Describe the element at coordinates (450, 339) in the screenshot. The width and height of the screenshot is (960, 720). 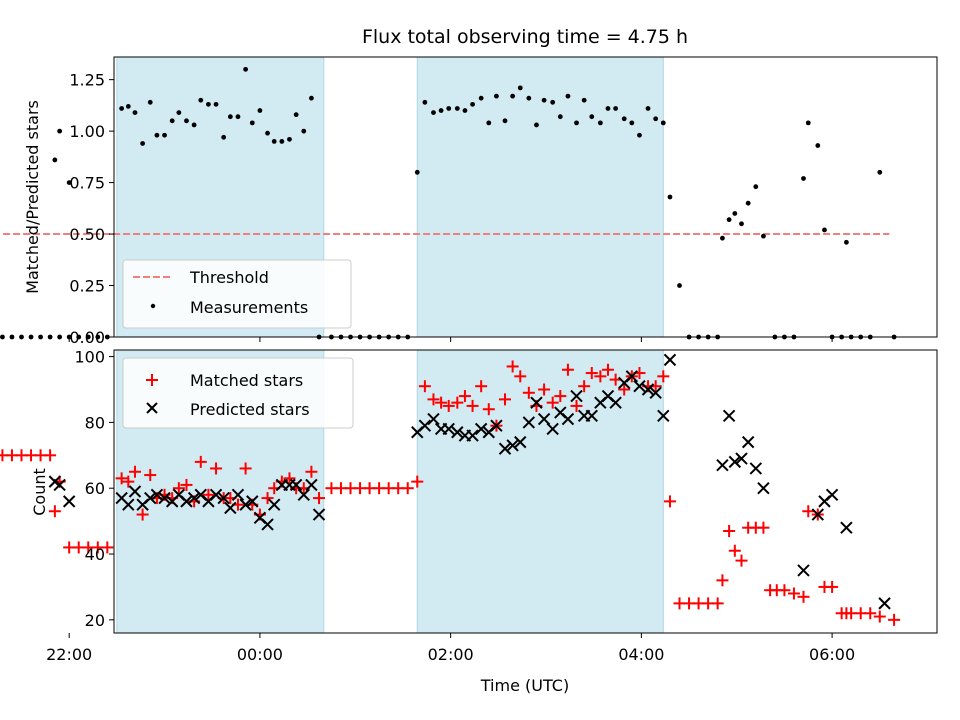
I see `ratio-x-ticks` at that location.